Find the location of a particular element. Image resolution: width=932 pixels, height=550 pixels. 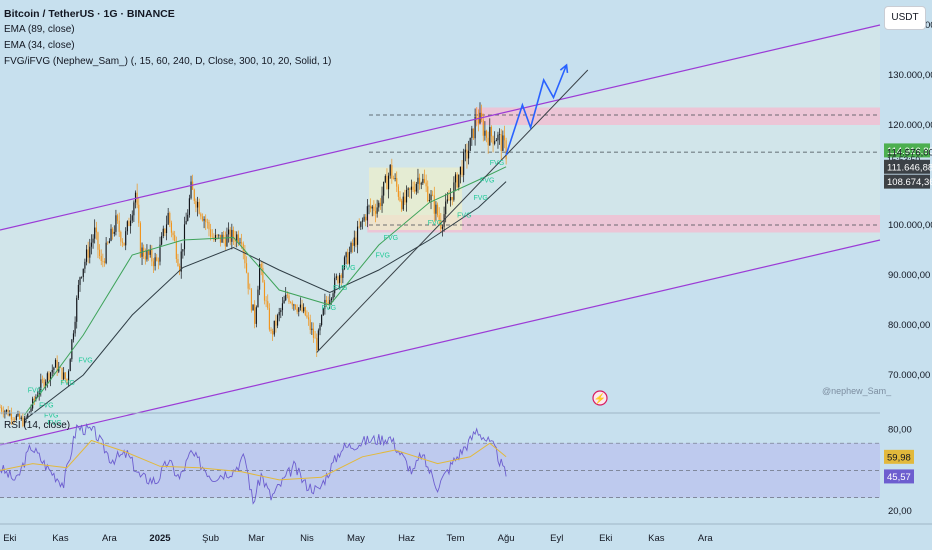

price-tag-label: 111.646,88 is located at coordinates (909, 167).